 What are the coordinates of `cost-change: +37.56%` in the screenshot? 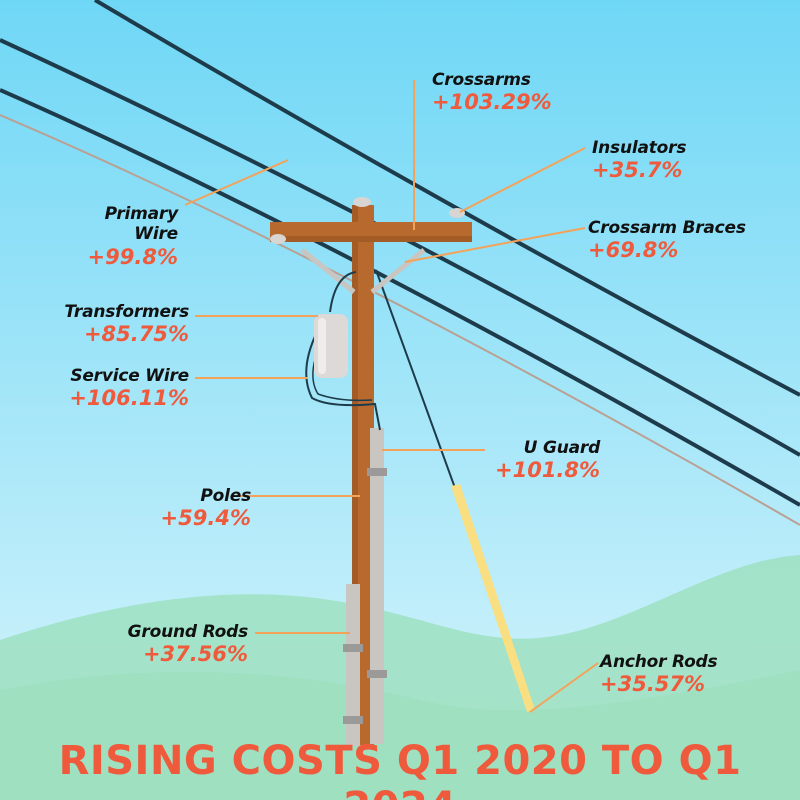 It's located at (195, 654).